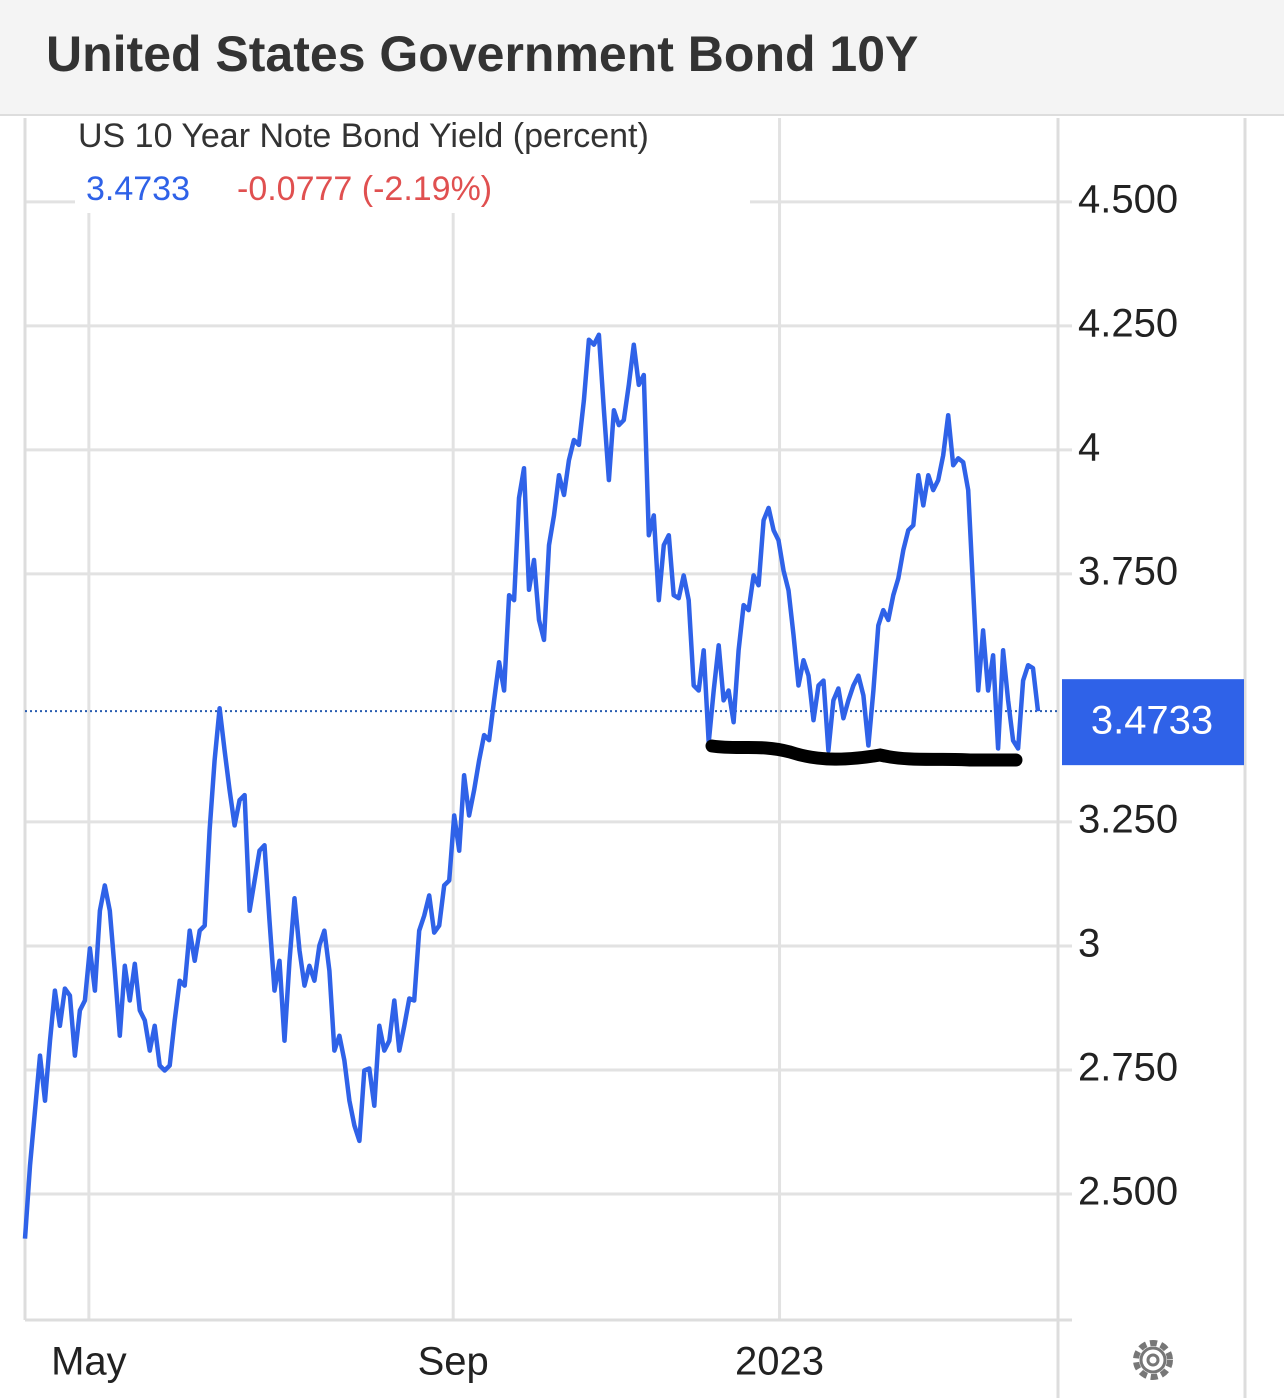  What do you see at coordinates (89, 1362) in the screenshot?
I see `x-tick-label: May` at bounding box center [89, 1362].